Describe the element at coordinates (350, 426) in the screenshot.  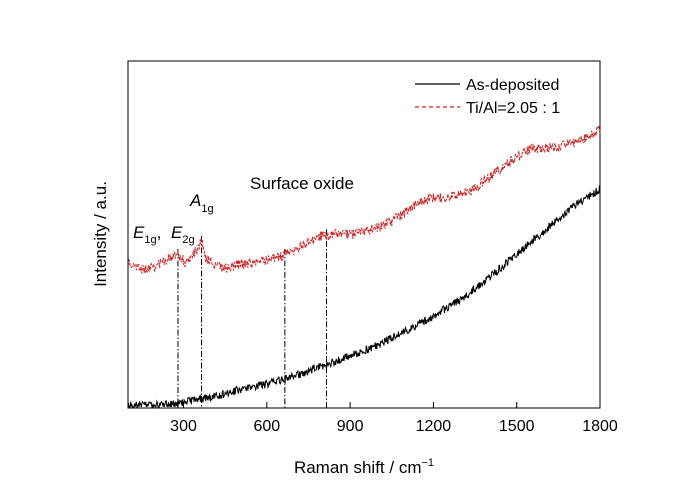
I see `x-tick-label: 900` at that location.